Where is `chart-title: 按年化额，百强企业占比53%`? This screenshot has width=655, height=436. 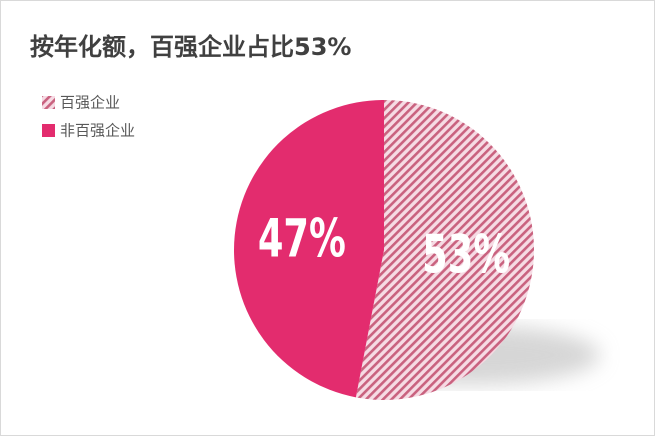
chart-title: 按年化额，百强企业占比53% is located at coordinates (190, 47).